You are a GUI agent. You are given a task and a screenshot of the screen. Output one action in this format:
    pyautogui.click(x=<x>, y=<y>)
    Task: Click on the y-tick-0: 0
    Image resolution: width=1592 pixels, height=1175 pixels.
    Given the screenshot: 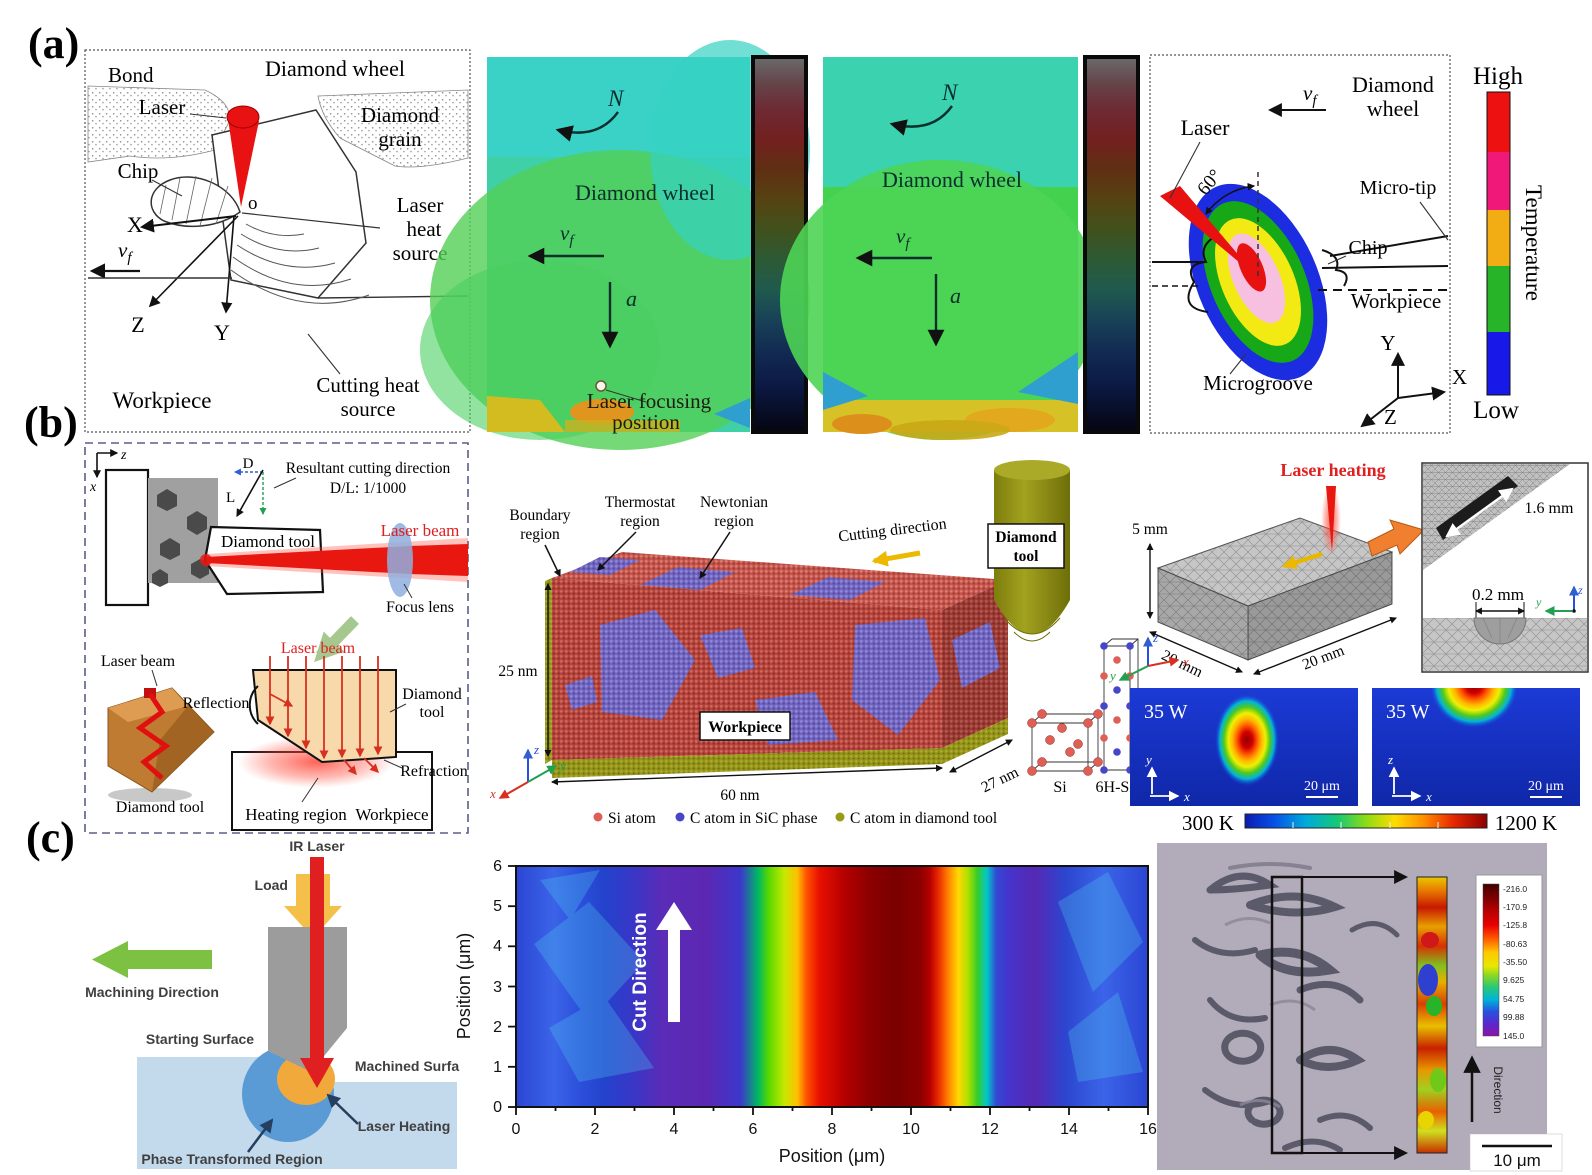 What is the action you would take?
    pyautogui.click(x=497, y=1107)
    